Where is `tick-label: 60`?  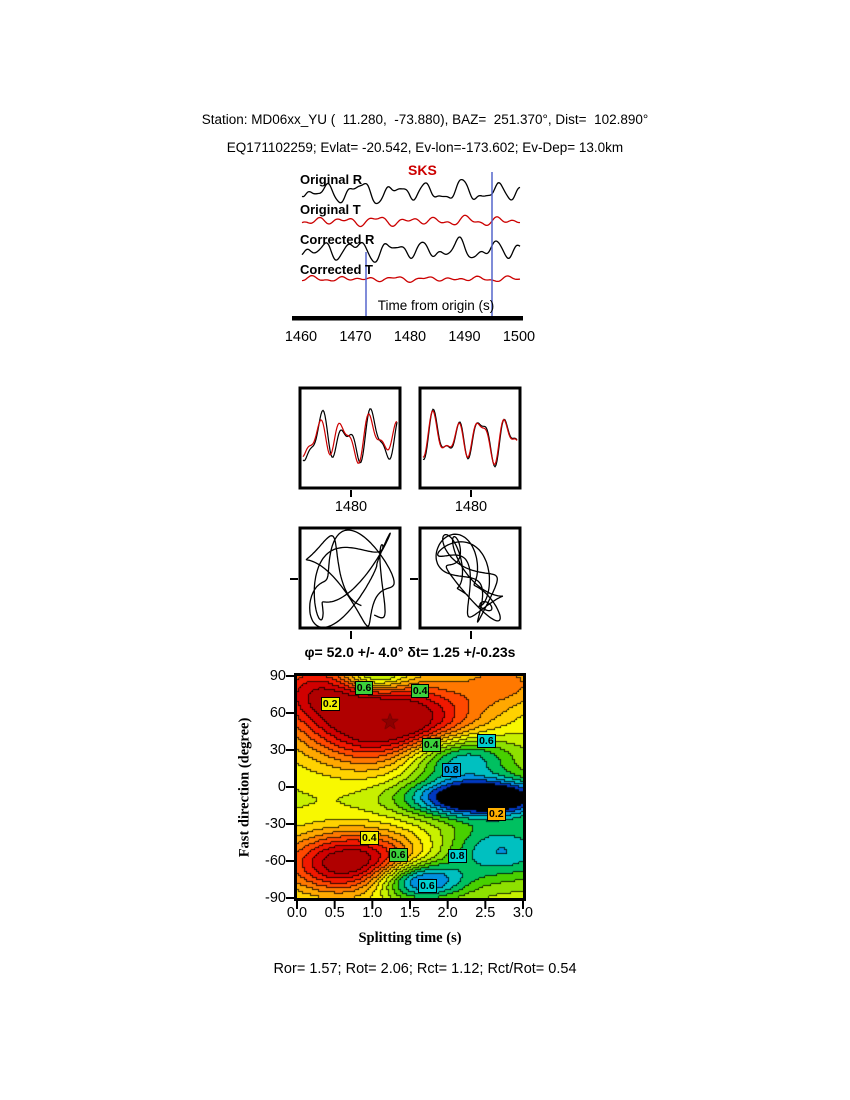
tick-label: 60 is located at coordinates (277, 713).